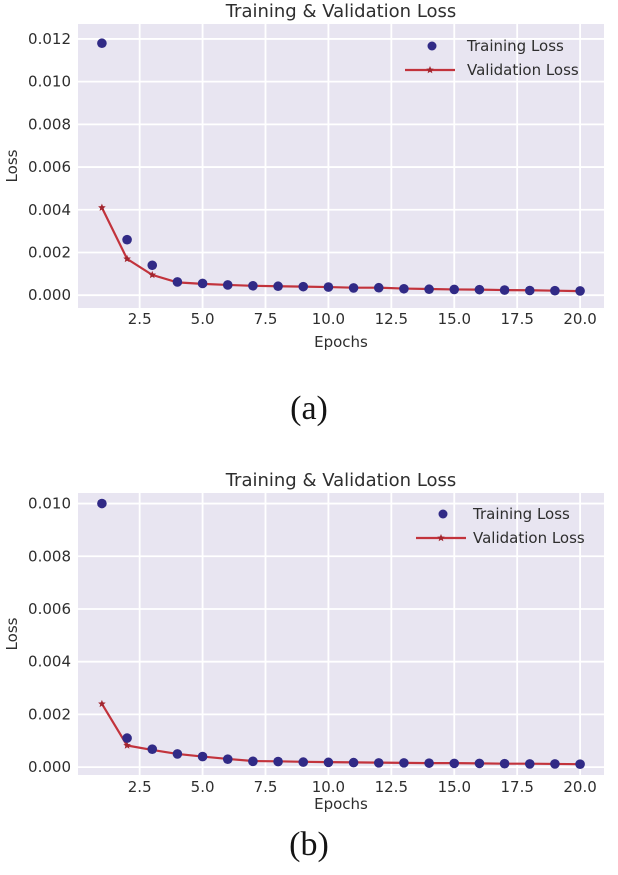  What do you see at coordinates (309, 844) in the screenshot?
I see `panel-b-caption: (b)` at bounding box center [309, 844].